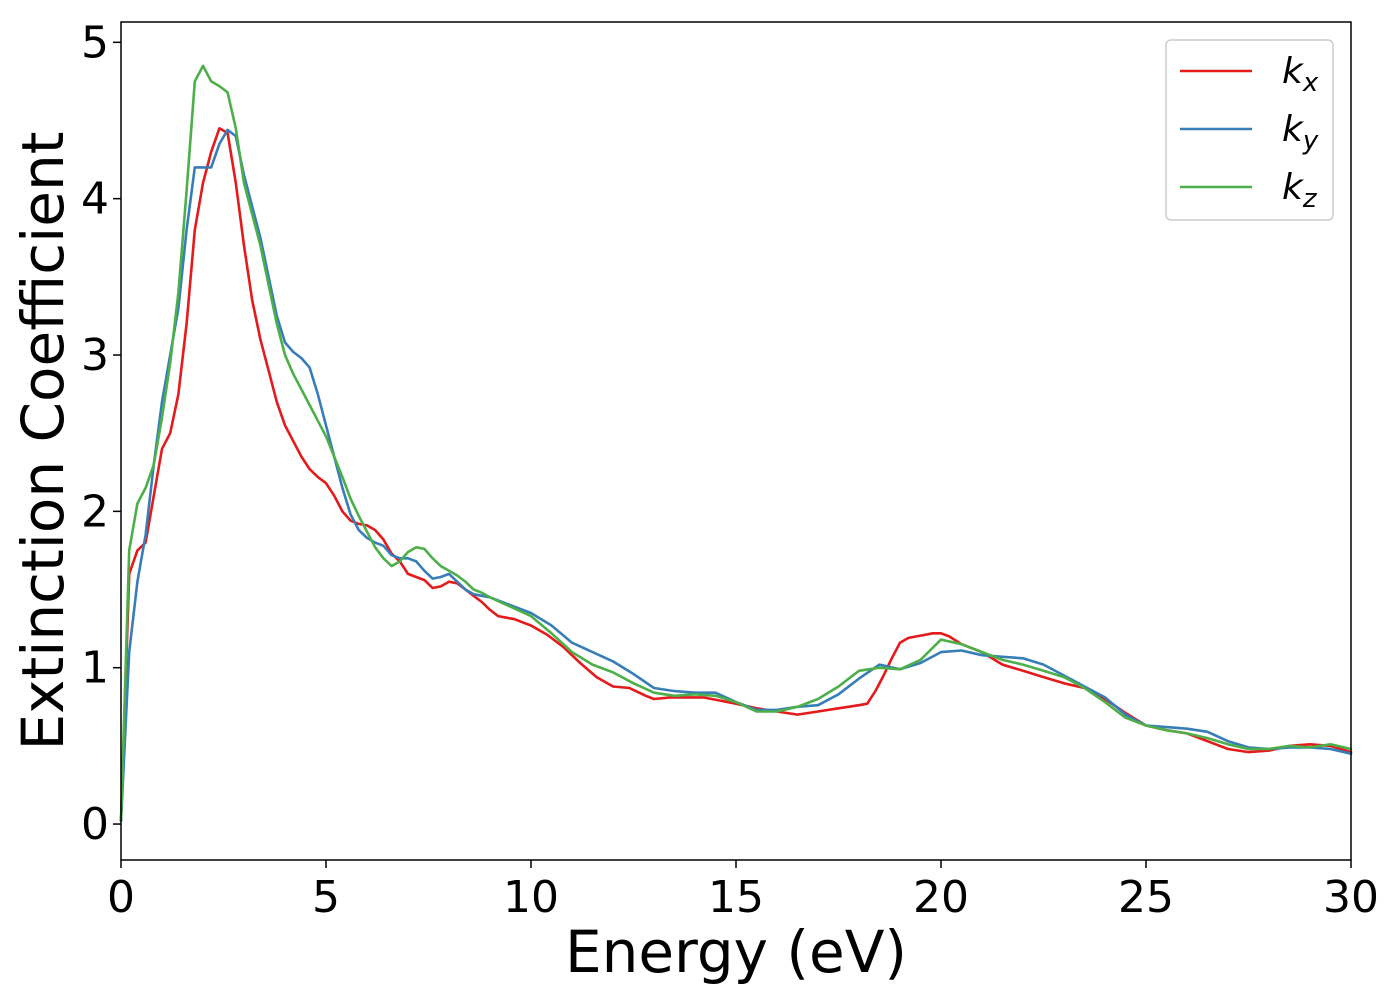  I want to click on y-tick-label: 1, so click(95, 668).